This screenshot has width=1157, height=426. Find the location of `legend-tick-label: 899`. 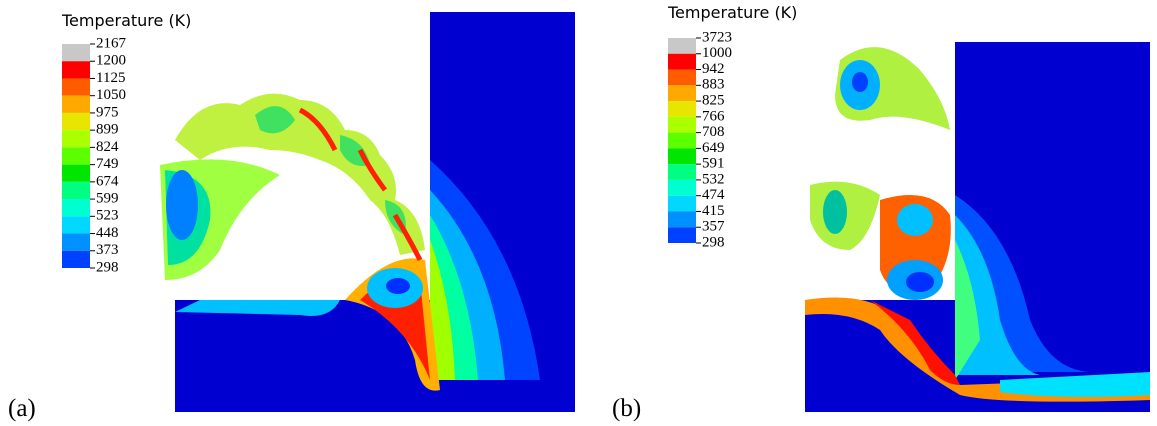

legend-tick-label: 899 is located at coordinates (107, 130).